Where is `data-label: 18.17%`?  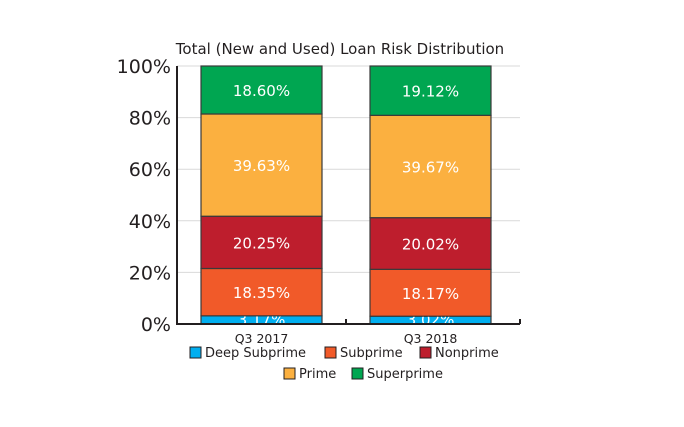 data-label: 18.17% is located at coordinates (430, 294).